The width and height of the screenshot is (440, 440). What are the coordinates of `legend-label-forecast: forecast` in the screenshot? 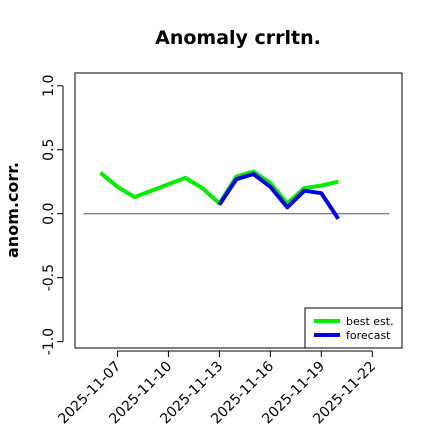 It's located at (368, 335).